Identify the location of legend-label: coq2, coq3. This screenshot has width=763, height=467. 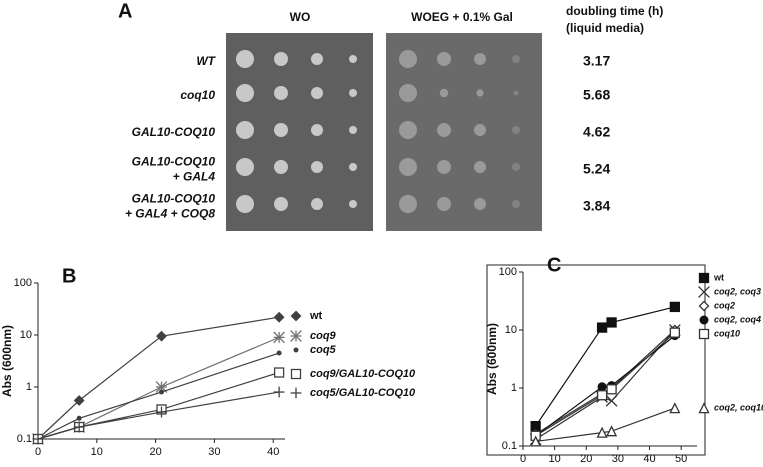
(737, 291).